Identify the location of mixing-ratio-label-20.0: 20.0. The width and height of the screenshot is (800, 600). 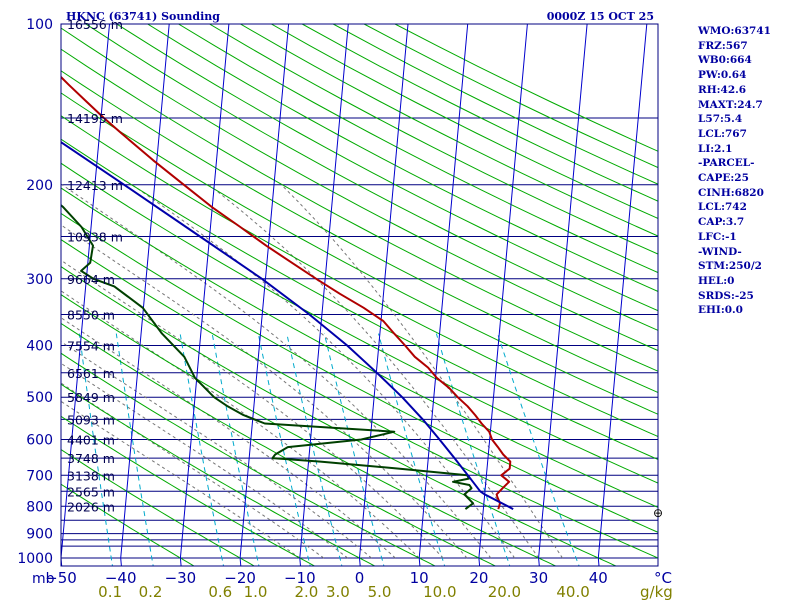
(504, 591).